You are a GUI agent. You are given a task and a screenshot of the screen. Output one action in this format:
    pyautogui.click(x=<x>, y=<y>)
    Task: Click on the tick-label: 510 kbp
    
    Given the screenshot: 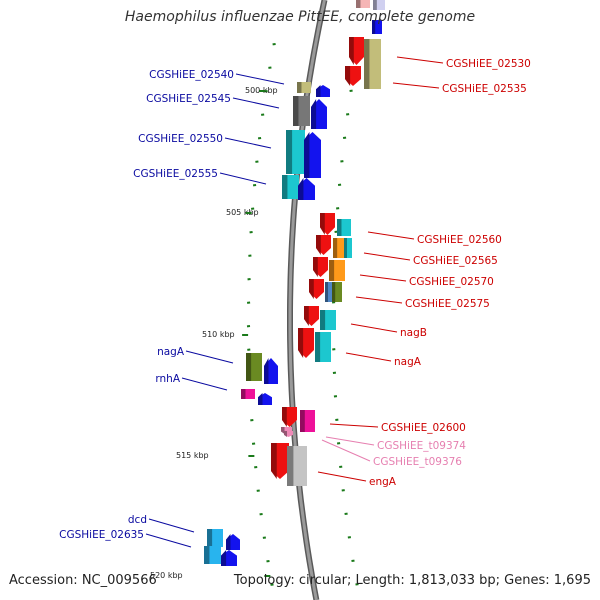 What is the action you would take?
    pyautogui.click(x=218, y=334)
    